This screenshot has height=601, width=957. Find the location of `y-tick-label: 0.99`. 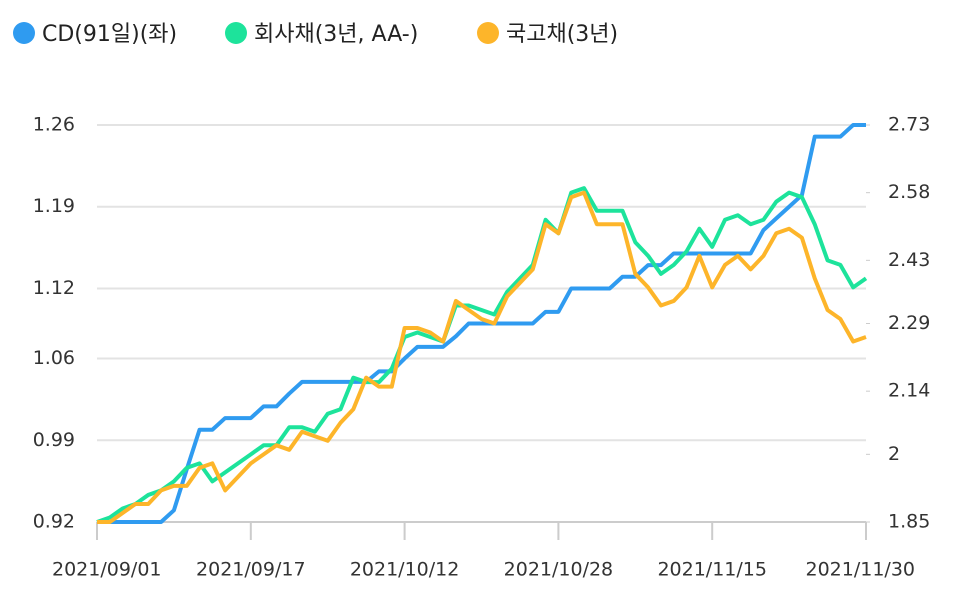

y-tick-label: 0.99 is located at coordinates (54, 440).